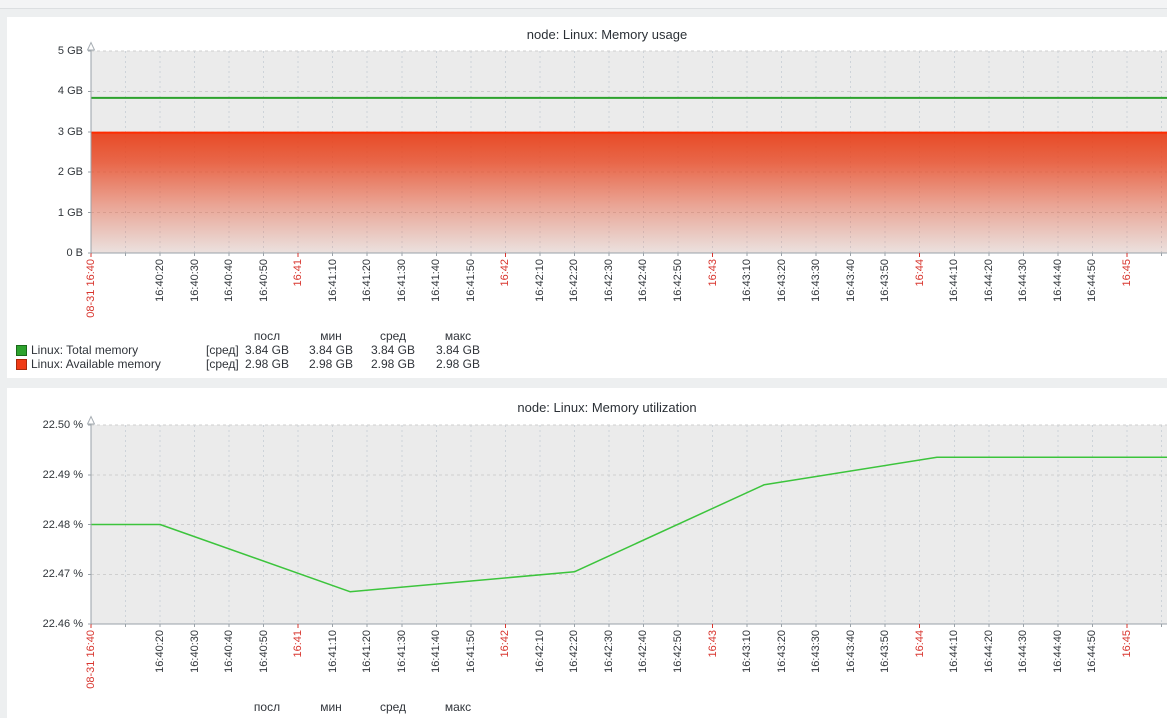 The height and width of the screenshot is (718, 1167). I want to click on y-axis-label: 22.49 %, so click(62, 474).